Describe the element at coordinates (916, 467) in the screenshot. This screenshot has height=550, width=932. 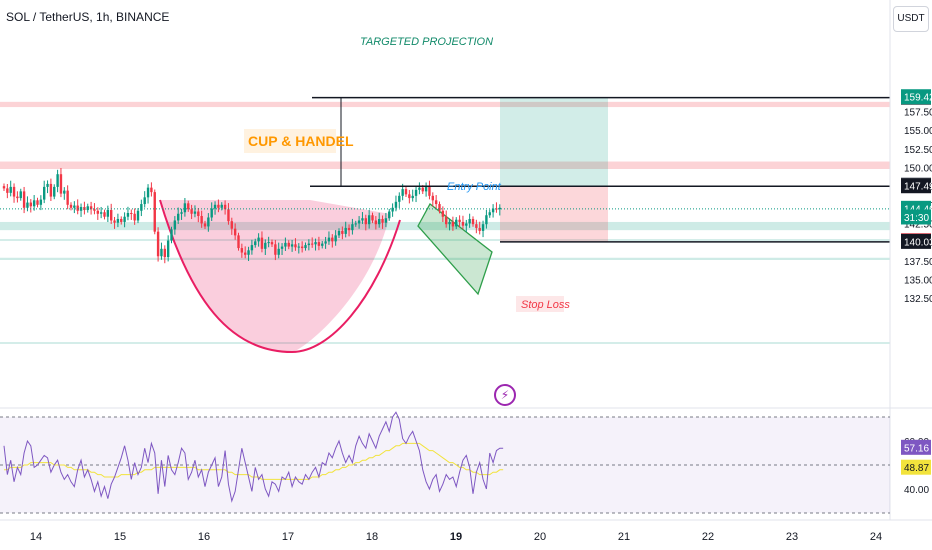
I see `rsi-tag` at that location.